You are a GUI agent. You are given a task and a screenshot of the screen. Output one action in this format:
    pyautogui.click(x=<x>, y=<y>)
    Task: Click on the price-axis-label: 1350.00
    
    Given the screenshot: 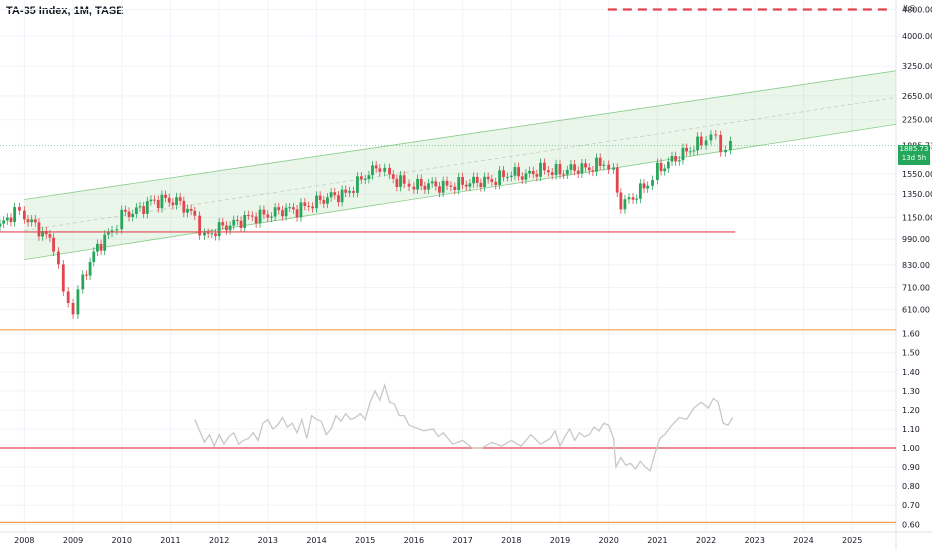 What is the action you would take?
    pyautogui.click(x=917, y=194)
    